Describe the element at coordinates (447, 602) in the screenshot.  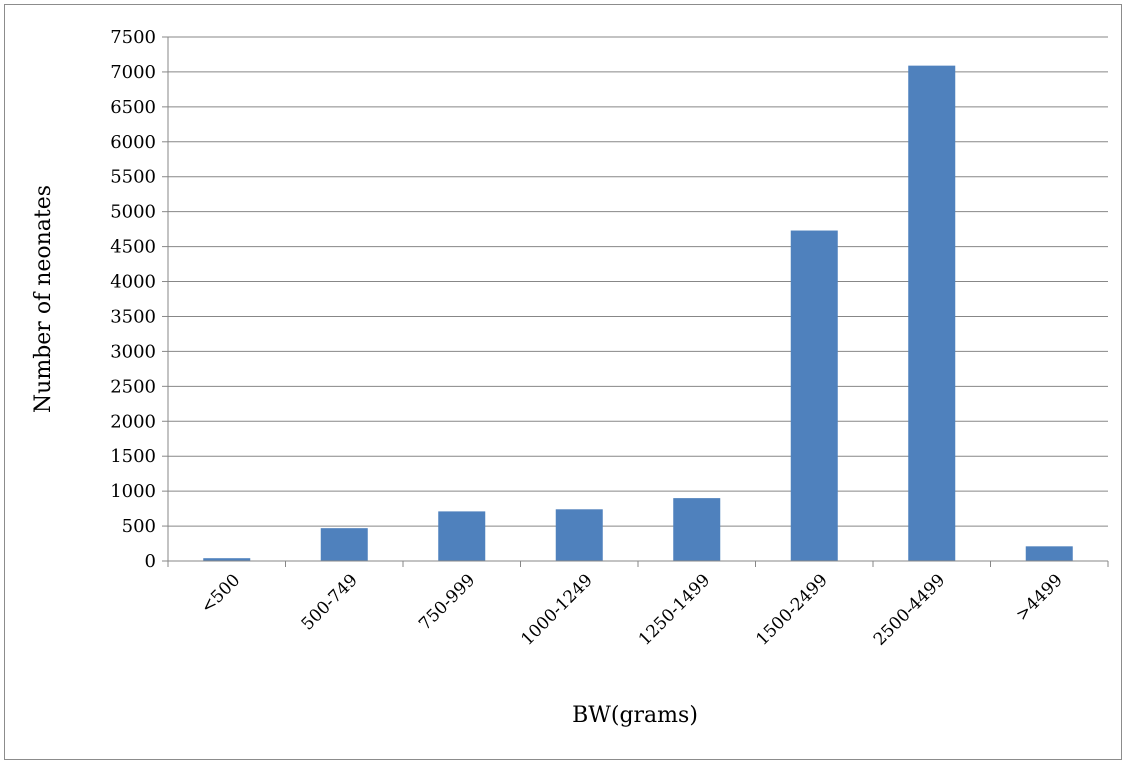
I see `x-tick-label: 750-999` at that location.